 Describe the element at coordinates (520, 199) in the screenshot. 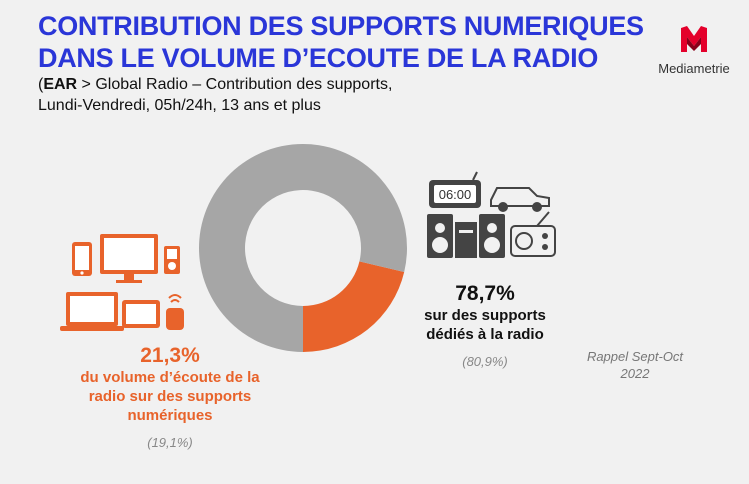

I see `car-icon` at that location.